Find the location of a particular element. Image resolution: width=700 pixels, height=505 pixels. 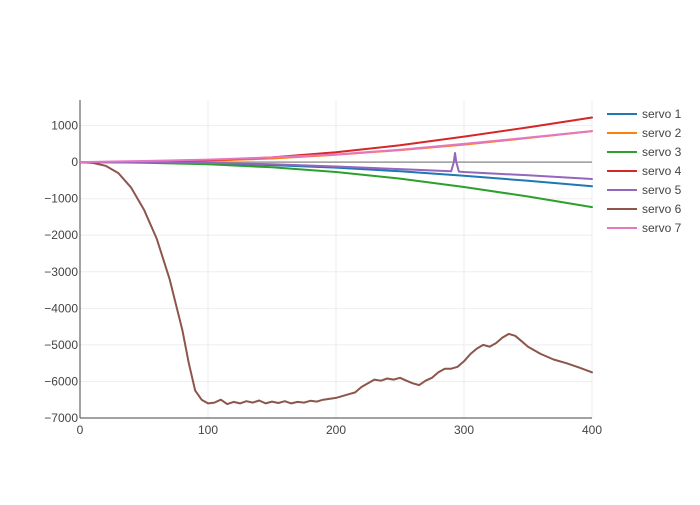

legend-item-servo-6: servo 6 is located at coordinates (644, 209).